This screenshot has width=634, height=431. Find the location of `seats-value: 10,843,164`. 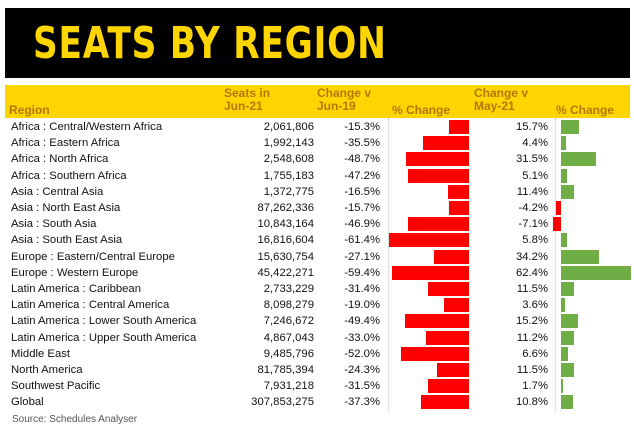

seats-value: 10,843,164 is located at coordinates (285, 224).